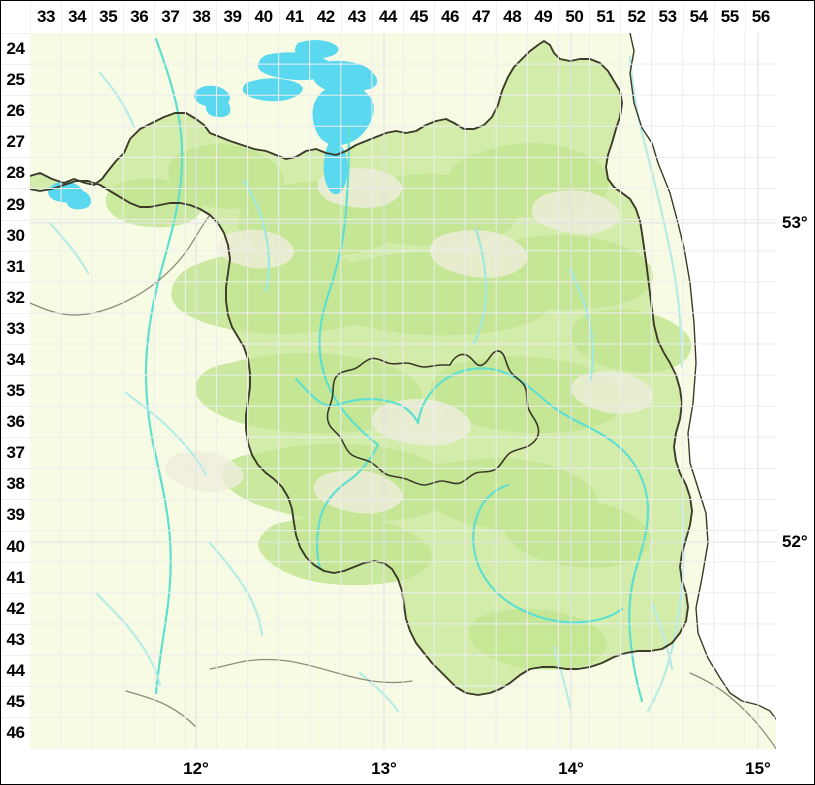 Image resolution: width=815 pixels, height=785 pixels. I want to click on column-label: 55, so click(729, 16).